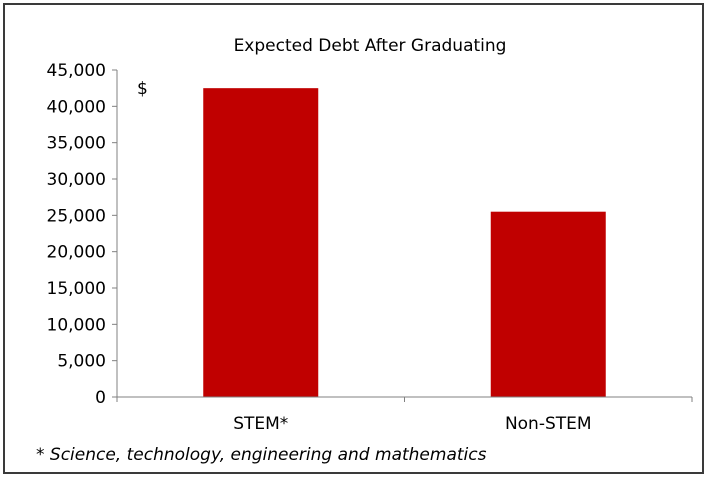 Image resolution: width=709 pixels, height=479 pixels. Describe the element at coordinates (370, 46) in the screenshot. I see `chart-title: Expected Debt After Graduating` at that location.